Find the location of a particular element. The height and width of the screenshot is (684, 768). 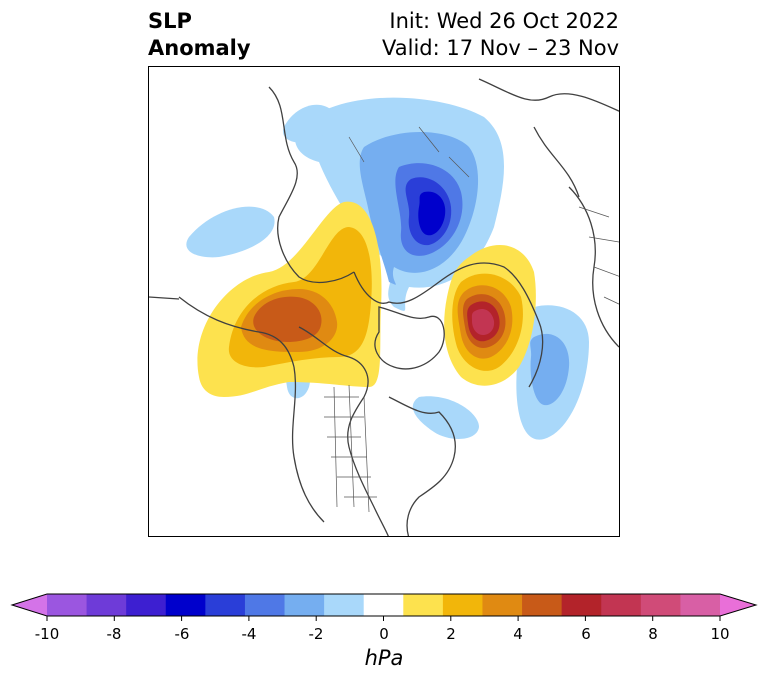

title-type: Anomaly is located at coordinates (199, 48).